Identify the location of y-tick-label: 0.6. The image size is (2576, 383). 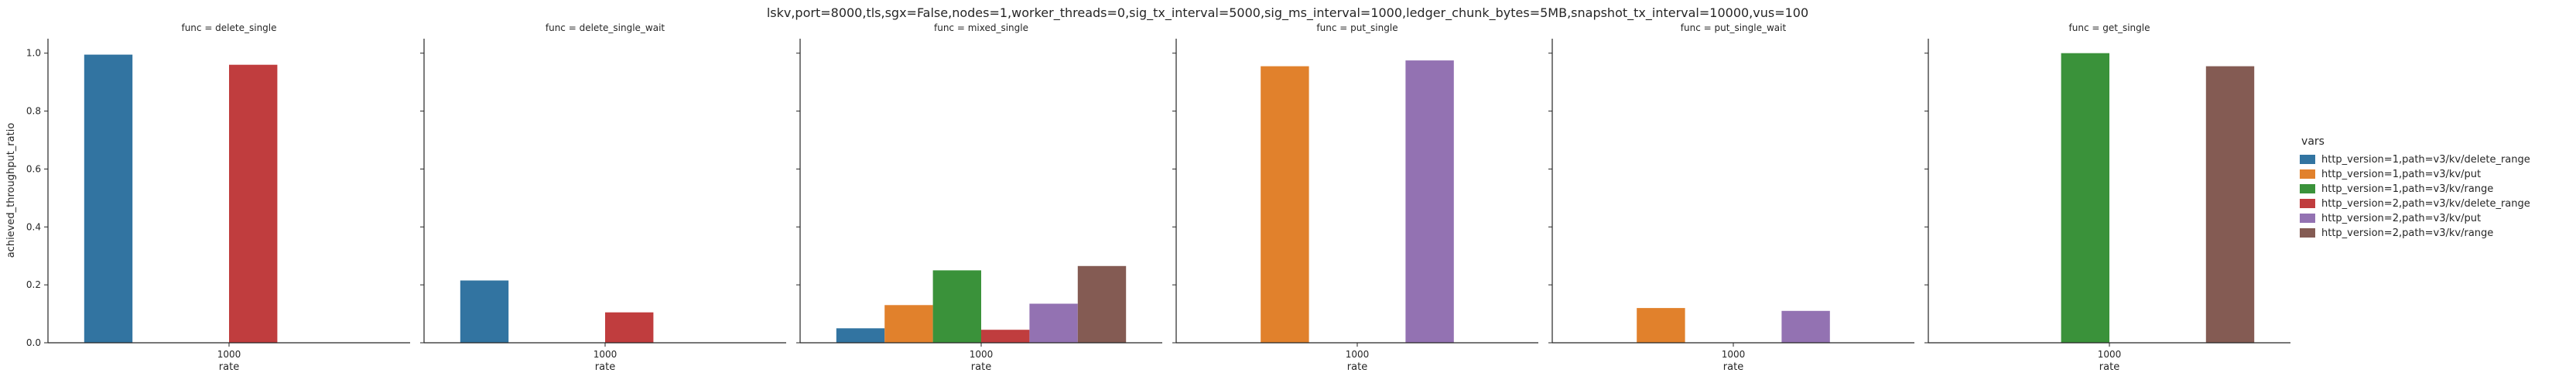
(34, 168).